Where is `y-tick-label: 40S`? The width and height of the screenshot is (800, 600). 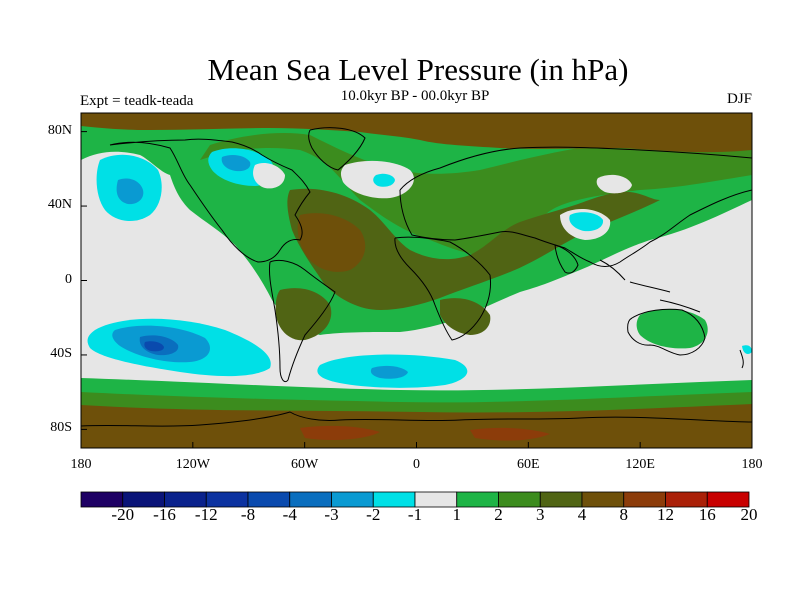
y-tick-label: 40S is located at coordinates (61, 353).